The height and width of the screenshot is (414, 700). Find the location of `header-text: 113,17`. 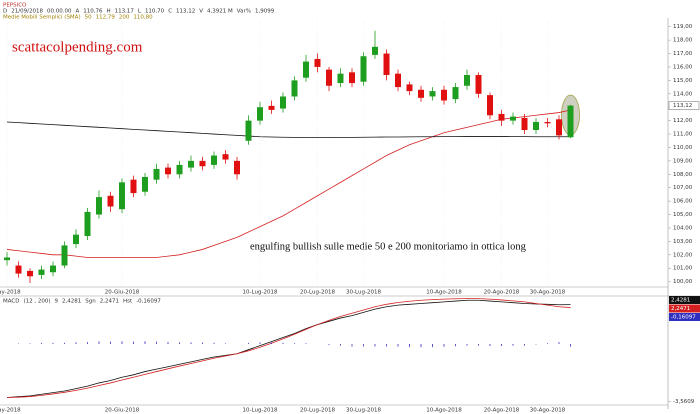

header-text: 113,17 is located at coordinates (125, 12).